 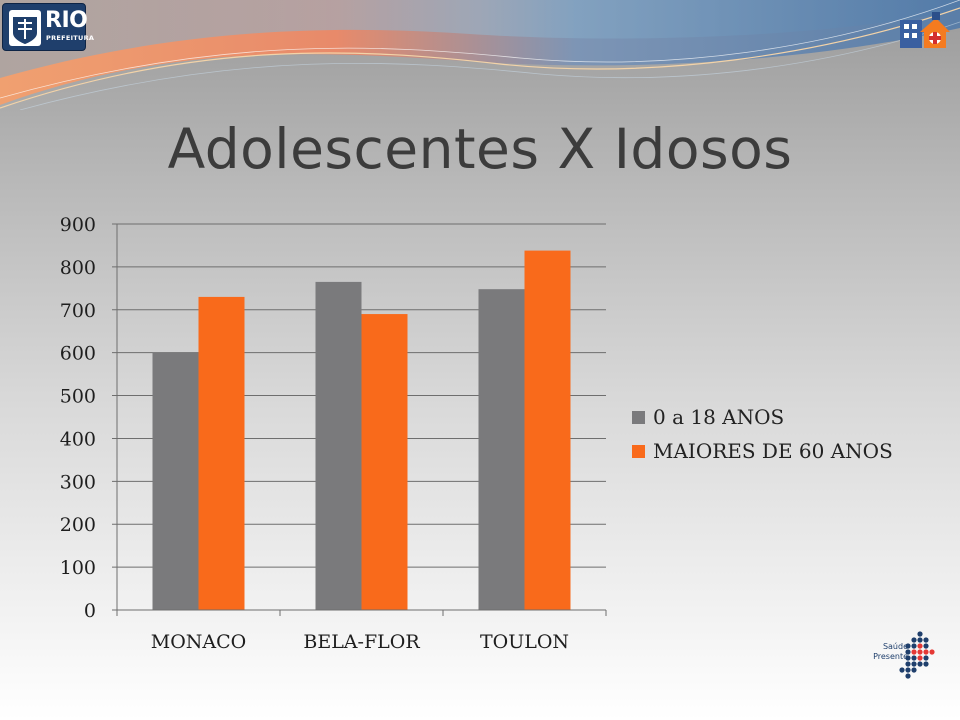 I want to click on logo-subtitle: PREFEITURA, so click(x=70, y=38).